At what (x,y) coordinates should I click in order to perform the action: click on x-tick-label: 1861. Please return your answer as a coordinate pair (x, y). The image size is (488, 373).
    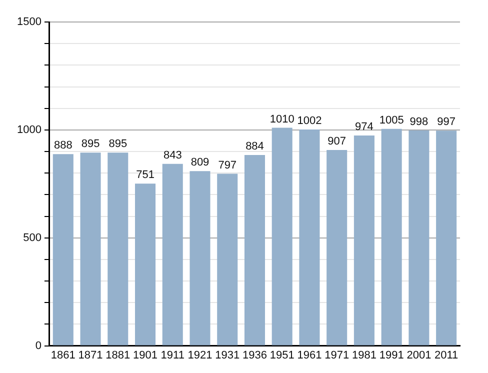
    Looking at the image, I should click on (63, 355).